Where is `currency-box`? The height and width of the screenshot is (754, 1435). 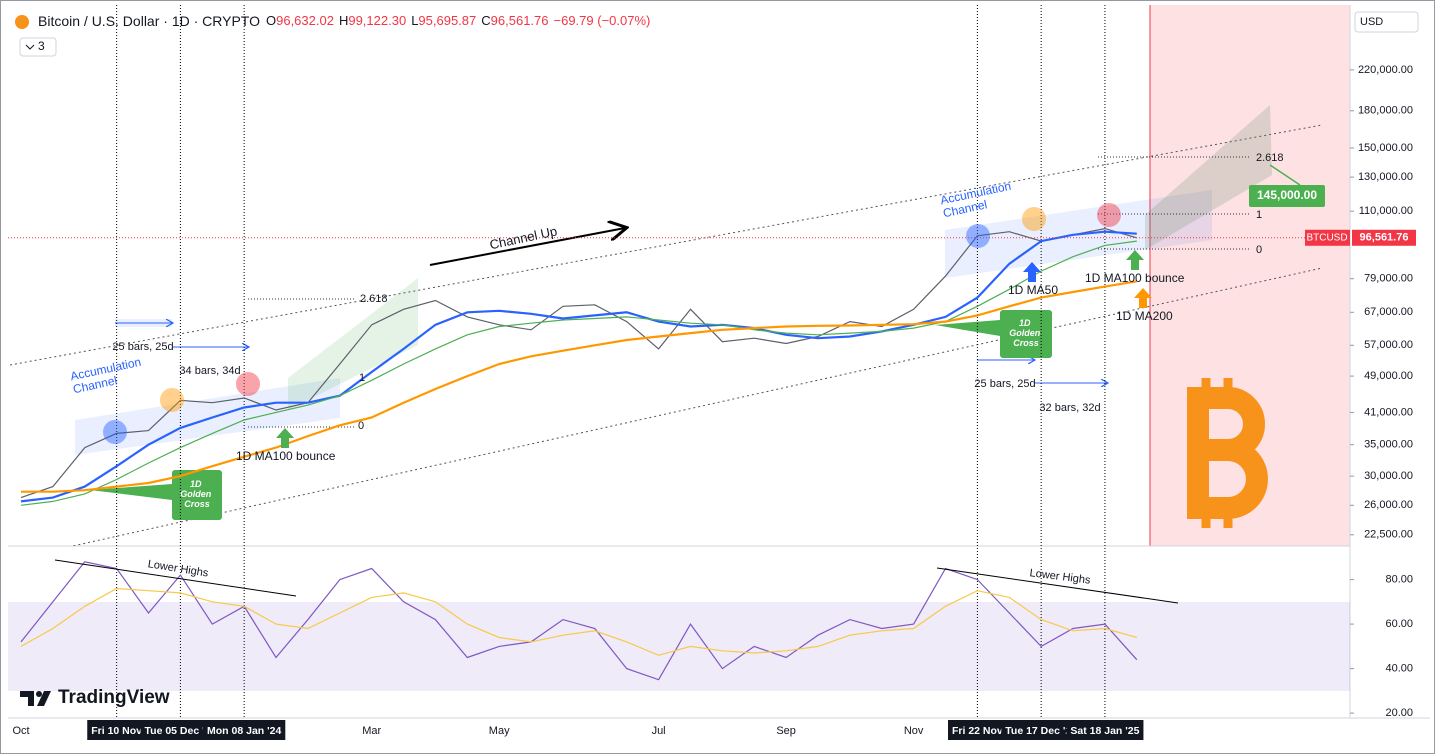
currency-box is located at coordinates (1386, 22).